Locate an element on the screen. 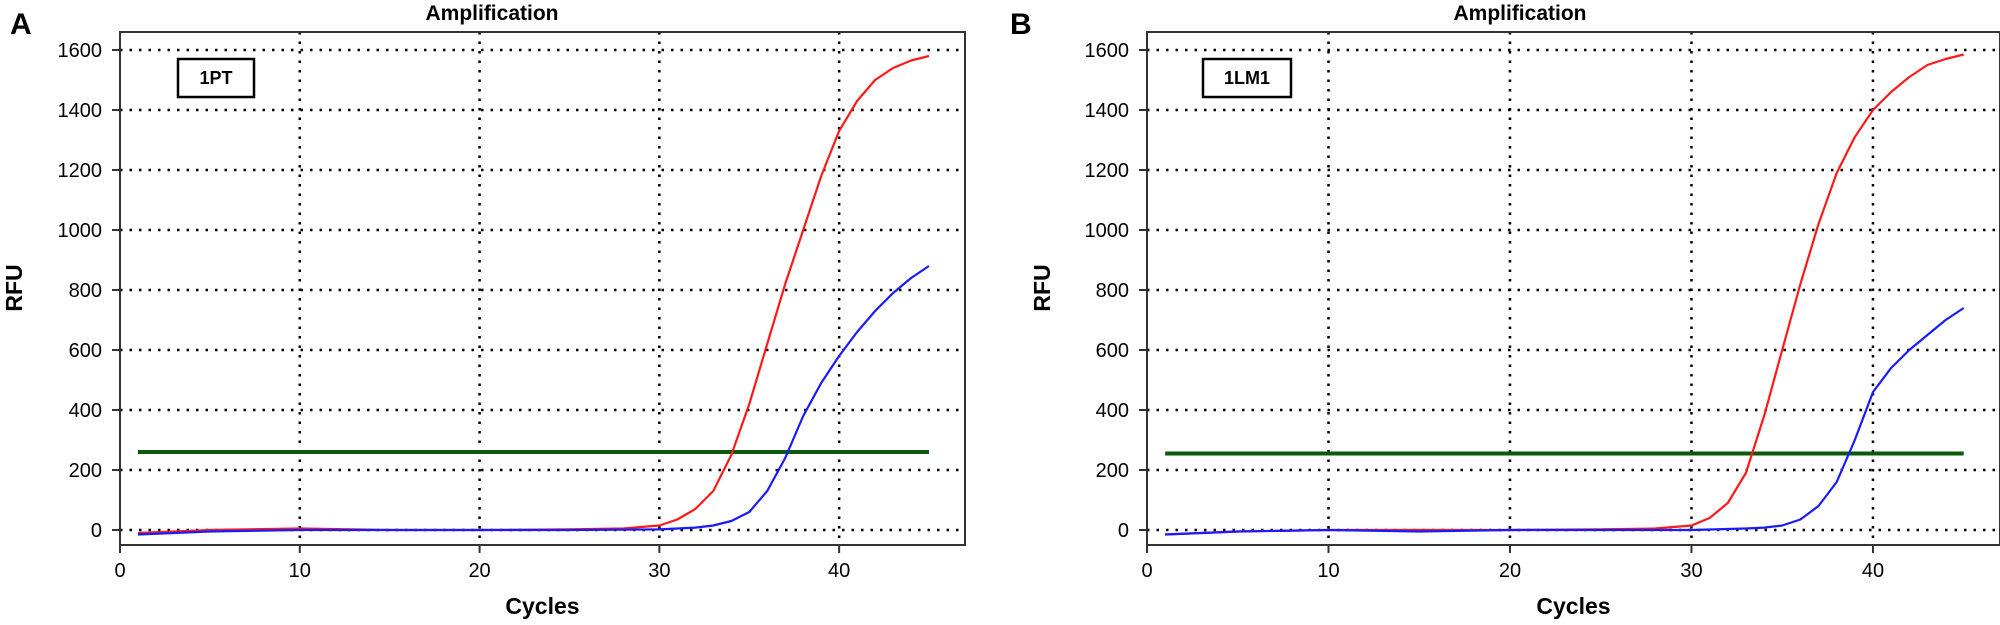  panel-label: B is located at coordinates (1021, 24).